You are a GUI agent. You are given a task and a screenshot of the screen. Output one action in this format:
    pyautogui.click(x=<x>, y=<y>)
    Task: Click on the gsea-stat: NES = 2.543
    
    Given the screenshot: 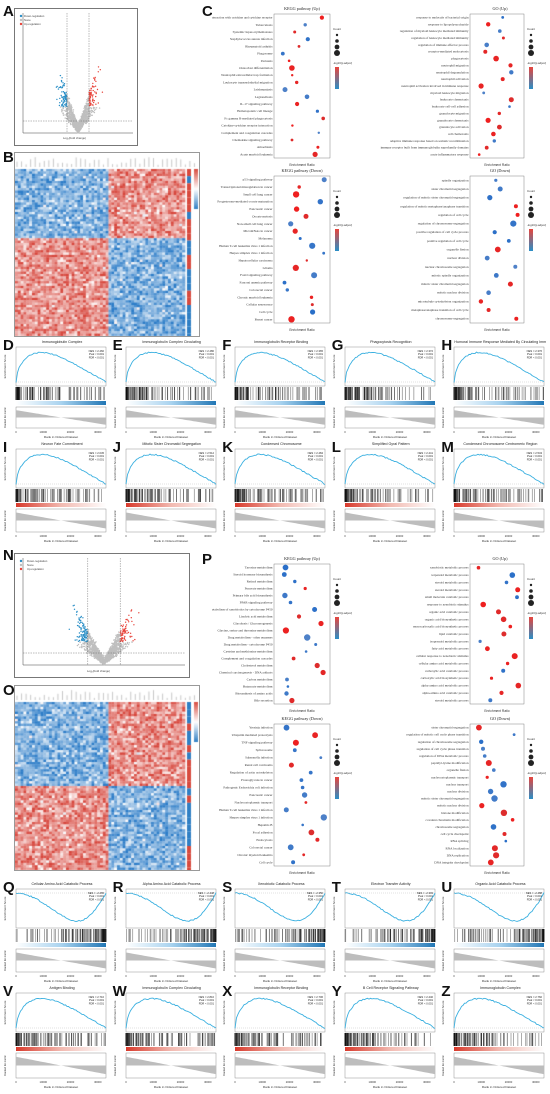 What is the action you would take?
    pyautogui.click(x=535, y=453)
    